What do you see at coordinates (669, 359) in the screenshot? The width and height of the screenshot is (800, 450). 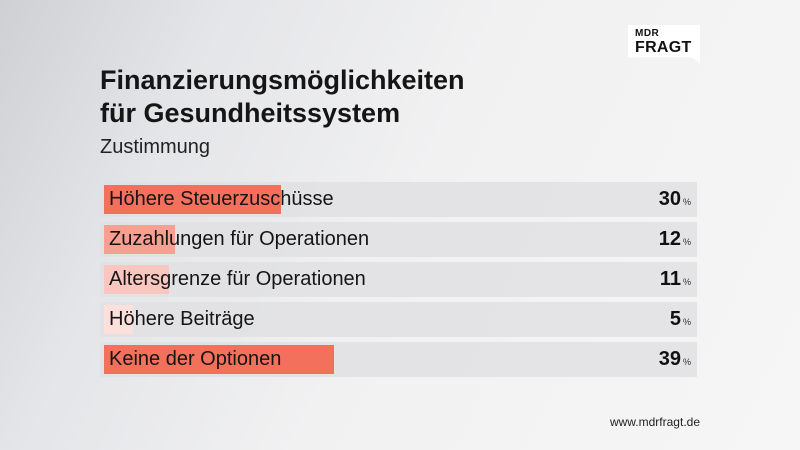 I see `bar-value-number: 39` at bounding box center [669, 359].